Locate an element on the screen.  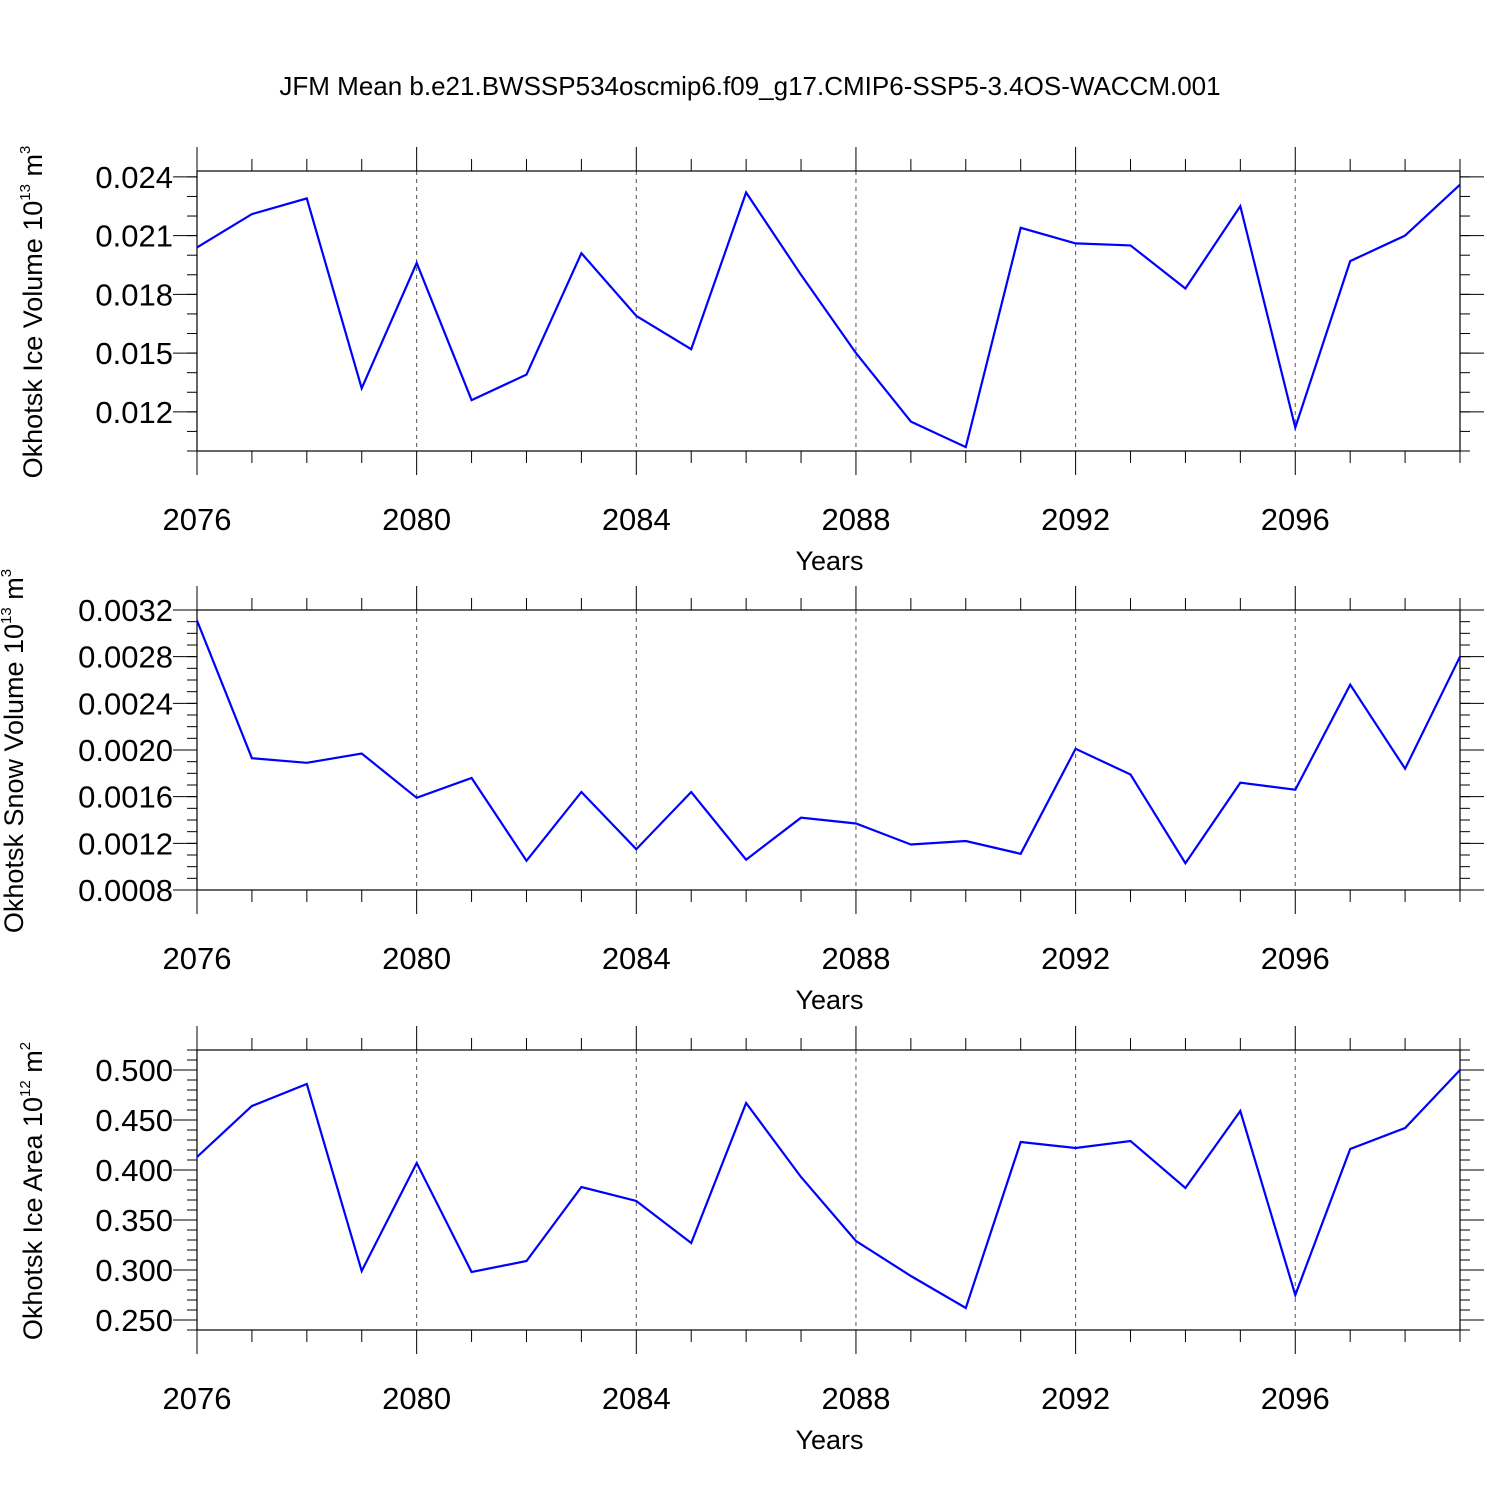
y-axis-label-main: Okhotsk Snow Volume 10 is located at coordinates (14, 778).